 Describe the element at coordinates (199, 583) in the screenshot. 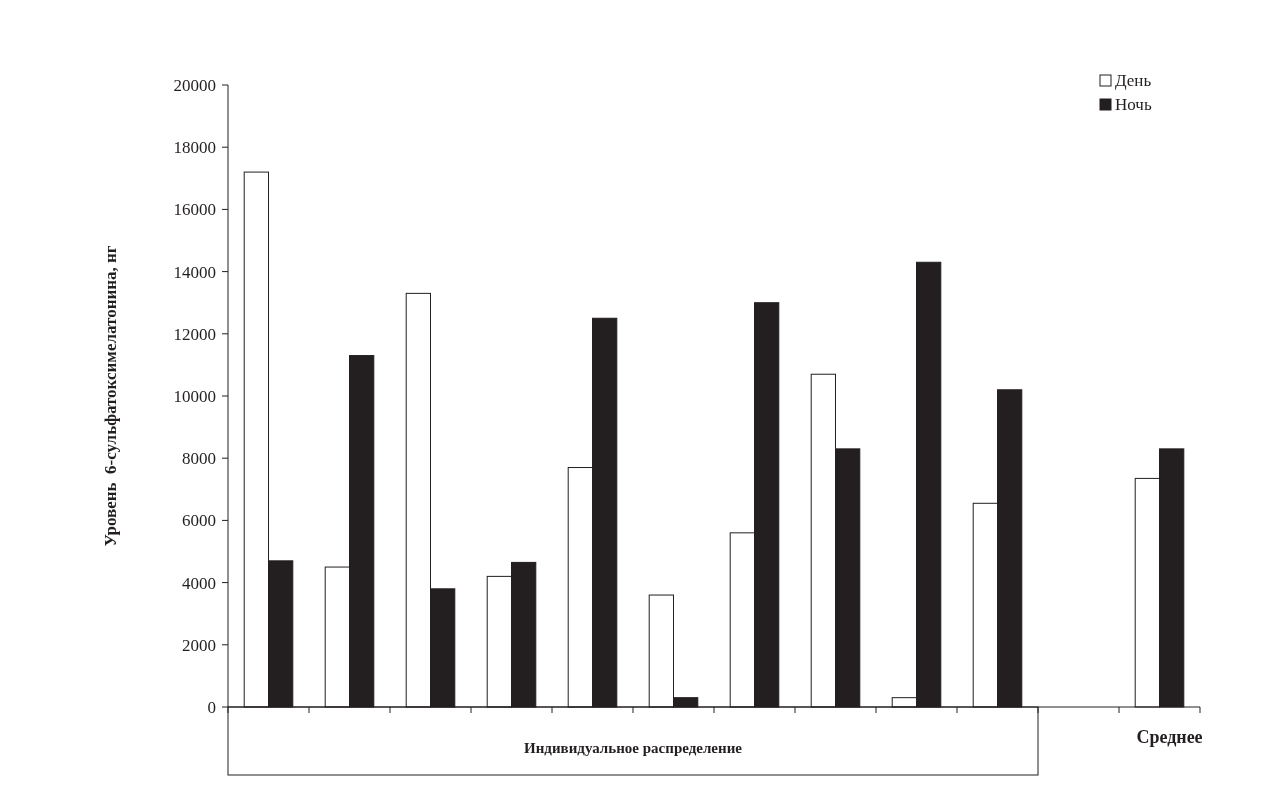

I see `y-tick-label: 4000` at that location.